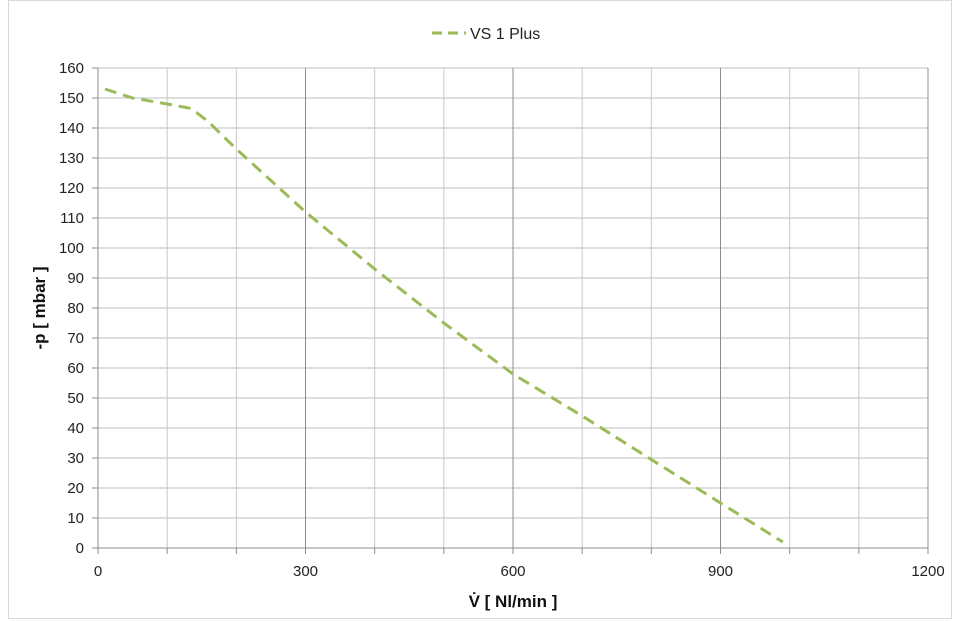 This screenshot has width=953, height=621. What do you see at coordinates (80, 548) in the screenshot?
I see `y-tick-label: 0` at bounding box center [80, 548].